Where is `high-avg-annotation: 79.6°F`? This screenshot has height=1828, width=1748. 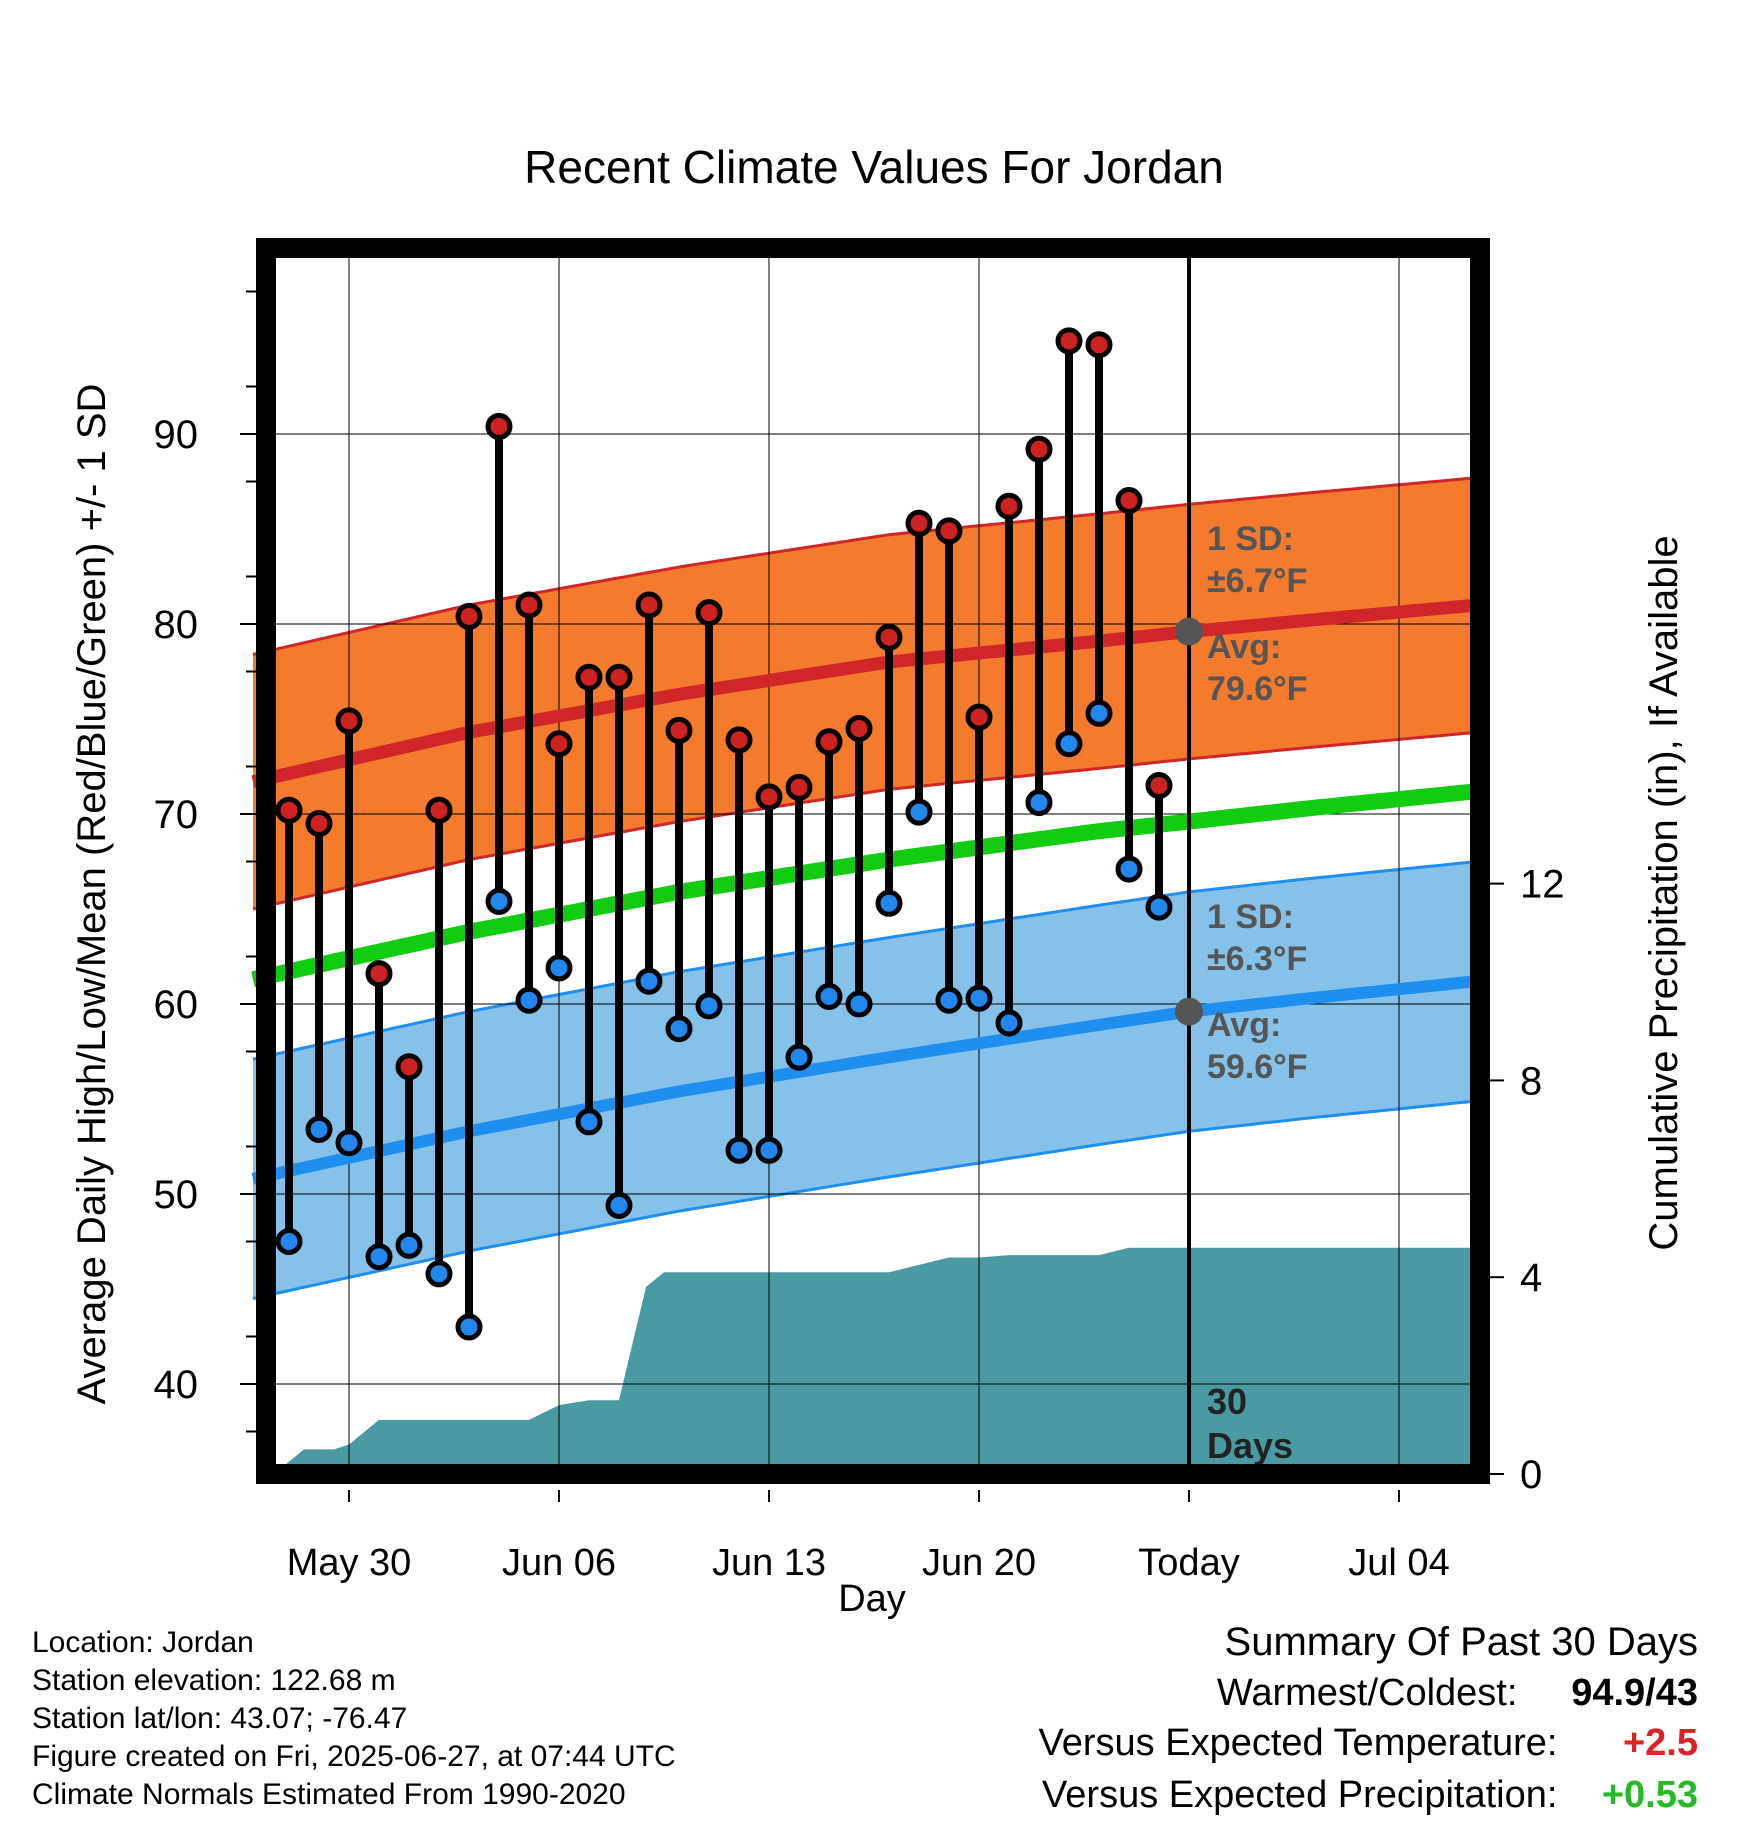 high-avg-annotation: 79.6°F is located at coordinates (1257, 689).